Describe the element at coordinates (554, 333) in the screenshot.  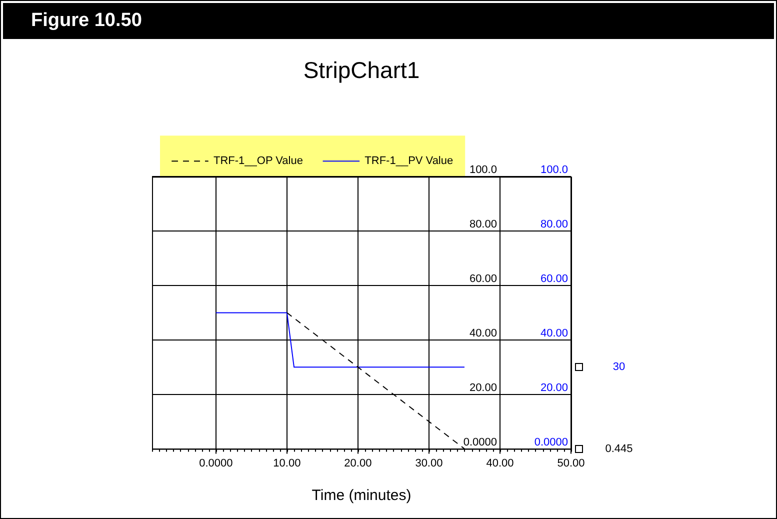
I see `y2-tick-label: 40.00` at that location.